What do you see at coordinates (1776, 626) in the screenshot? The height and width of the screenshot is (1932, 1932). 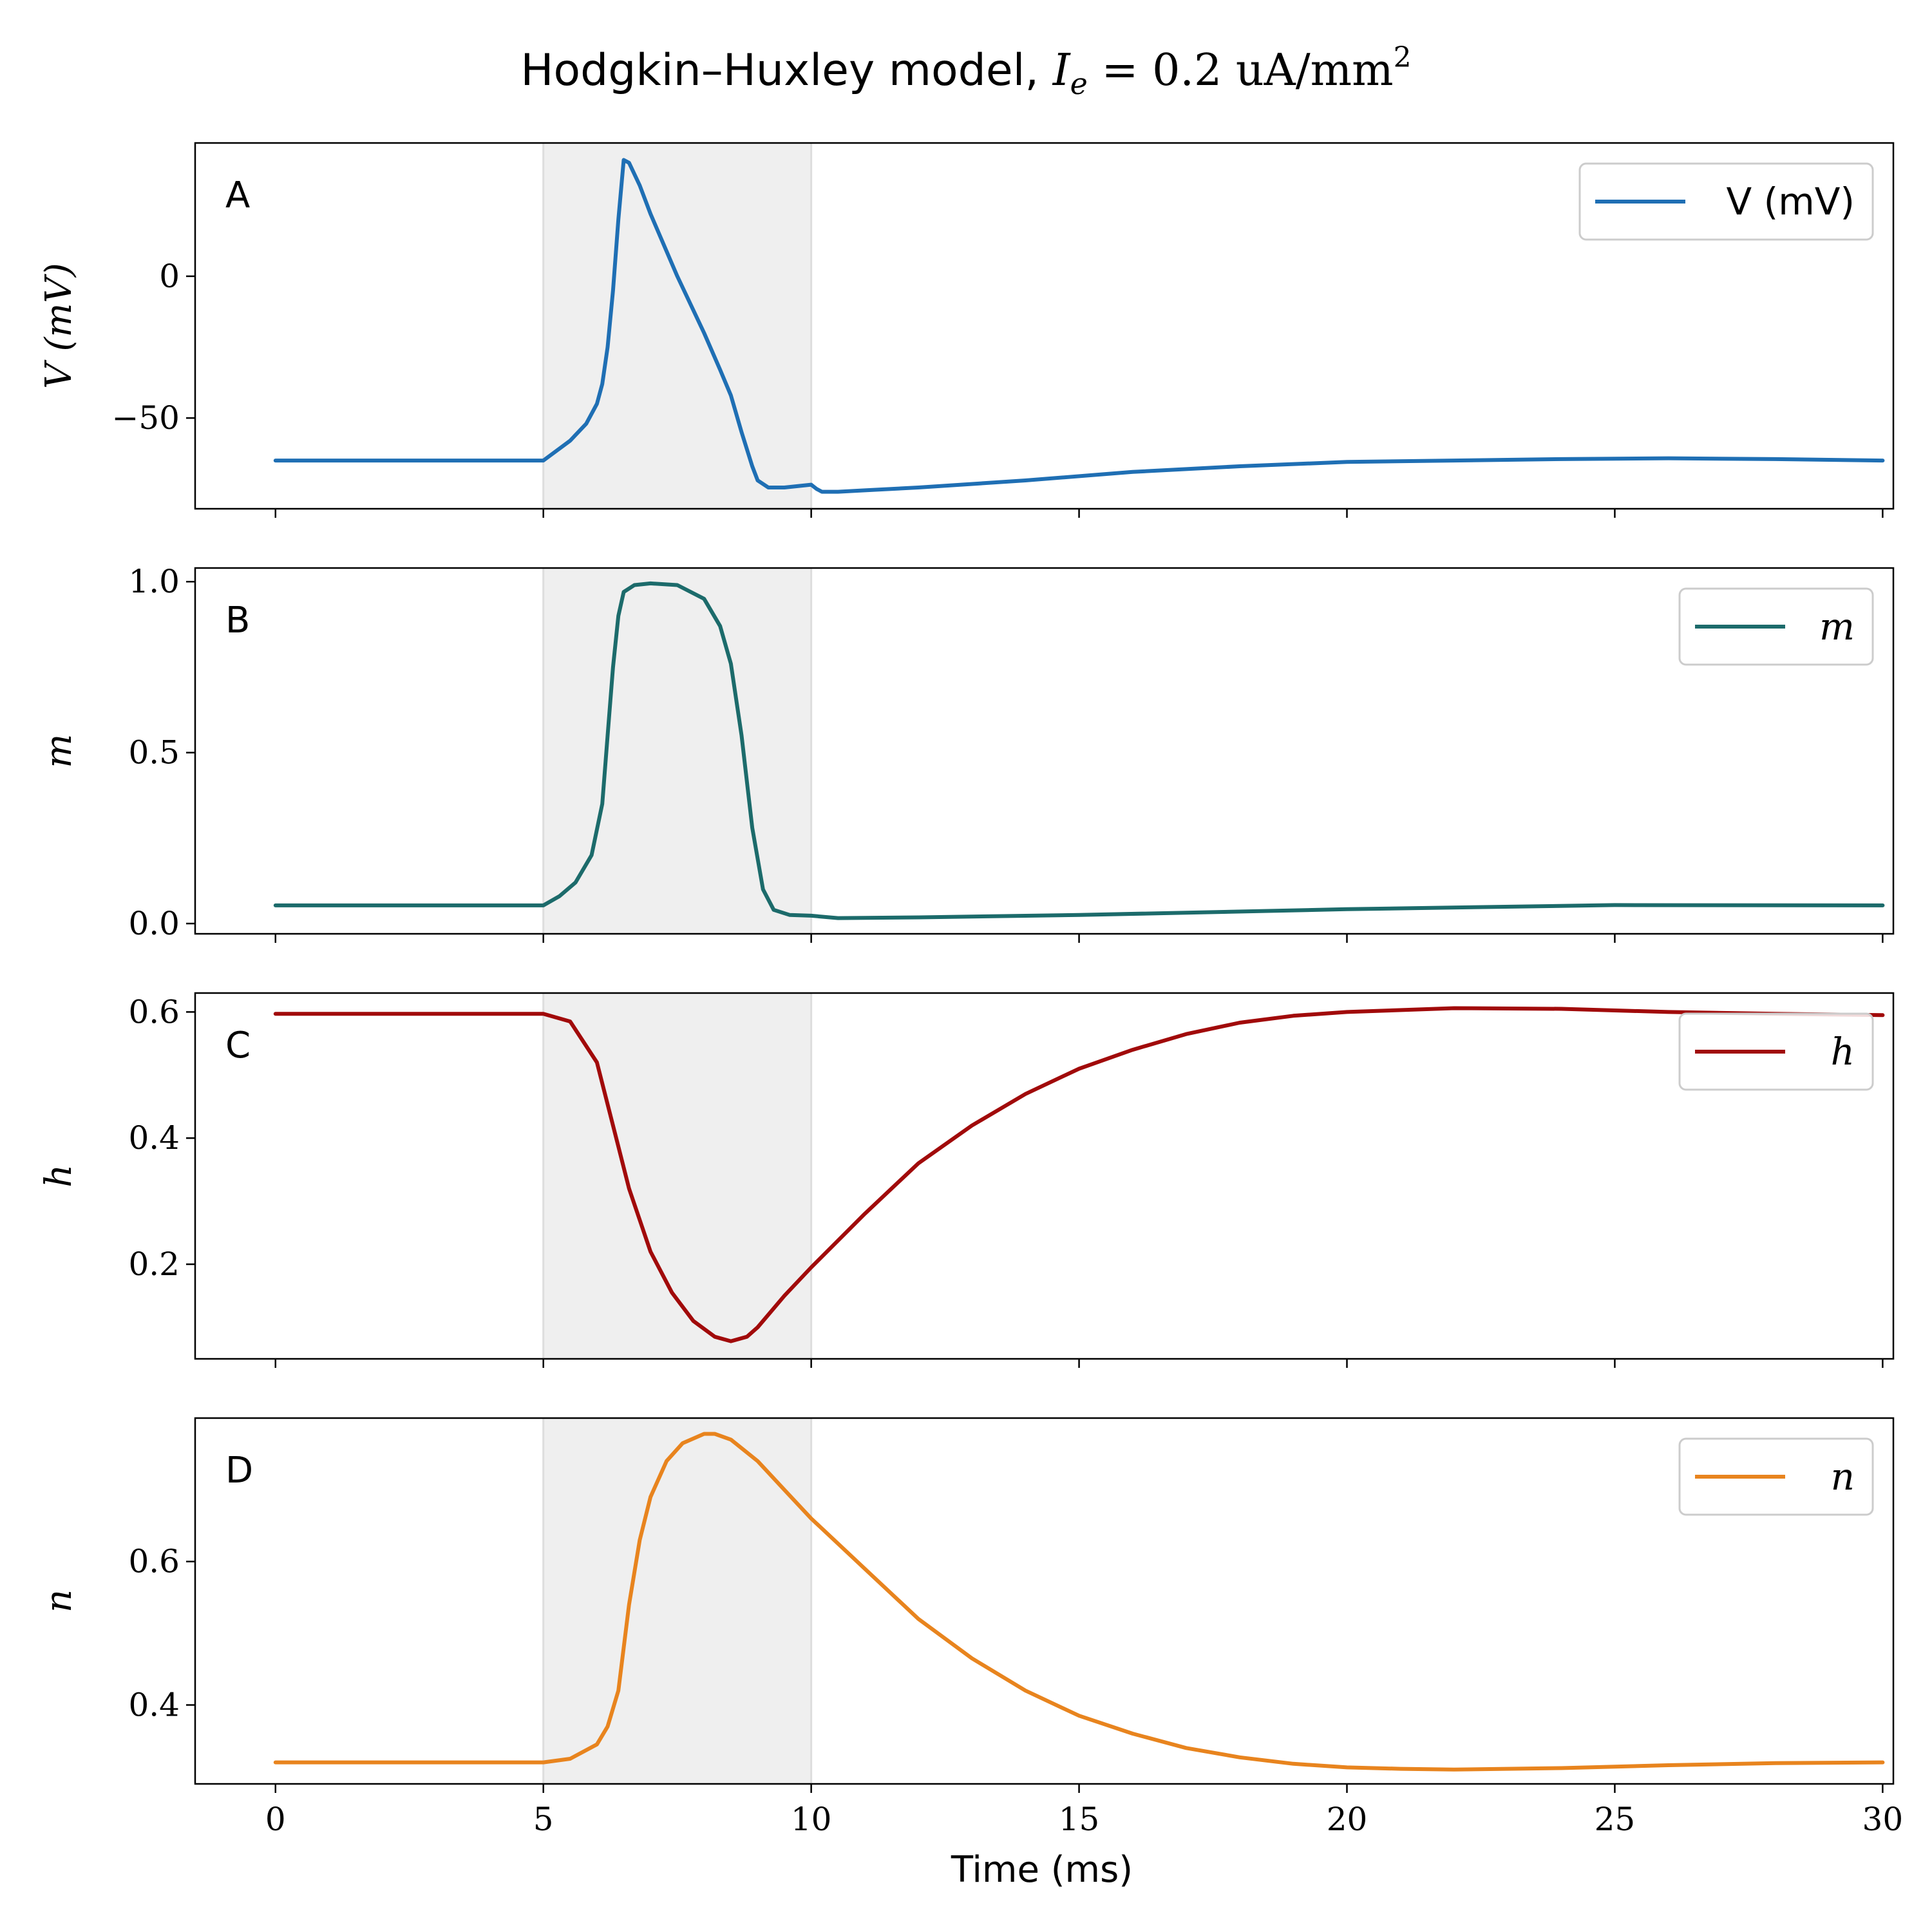 I see `legend: m` at bounding box center [1776, 626].